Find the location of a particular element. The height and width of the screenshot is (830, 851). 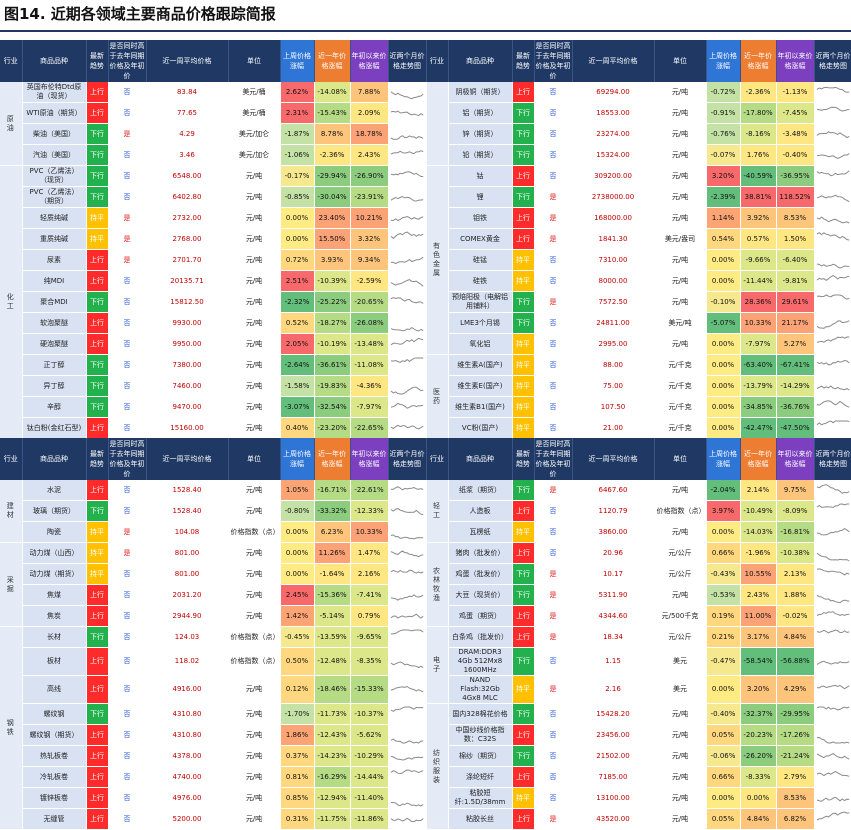

commodity-name: 重质纯碱 is located at coordinates (54, 239).